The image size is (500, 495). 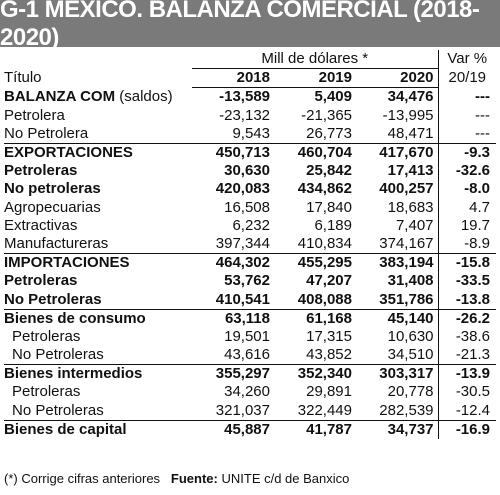 What do you see at coordinates (397, 429) in the screenshot?
I see `value-cell-2020: 34,737` at bounding box center [397, 429].